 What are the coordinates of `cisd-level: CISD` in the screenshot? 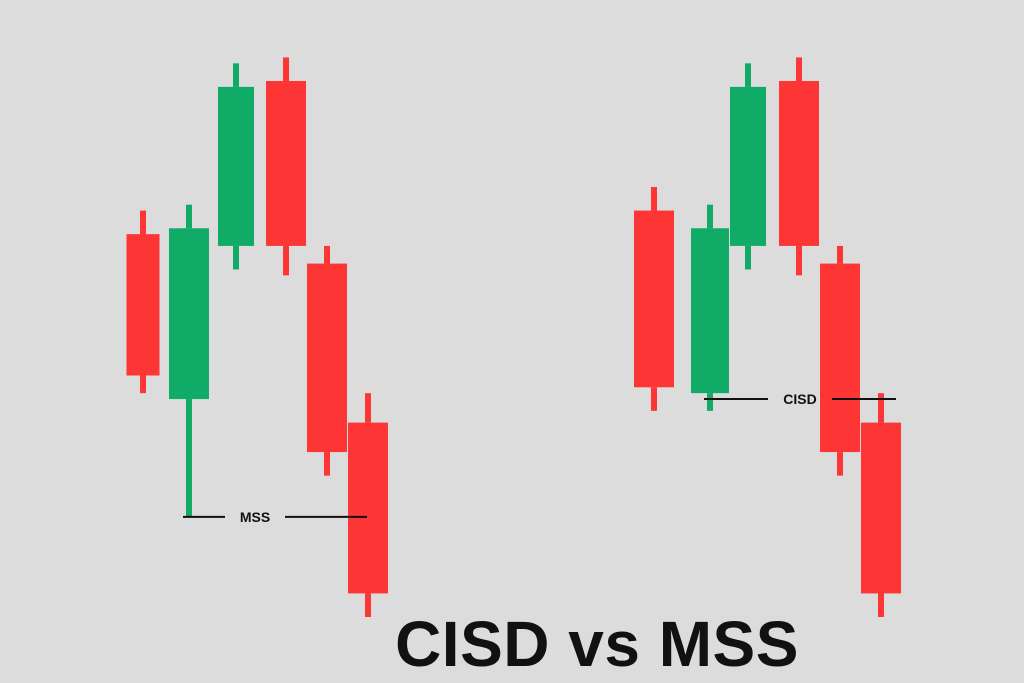 It's located at (800, 399).